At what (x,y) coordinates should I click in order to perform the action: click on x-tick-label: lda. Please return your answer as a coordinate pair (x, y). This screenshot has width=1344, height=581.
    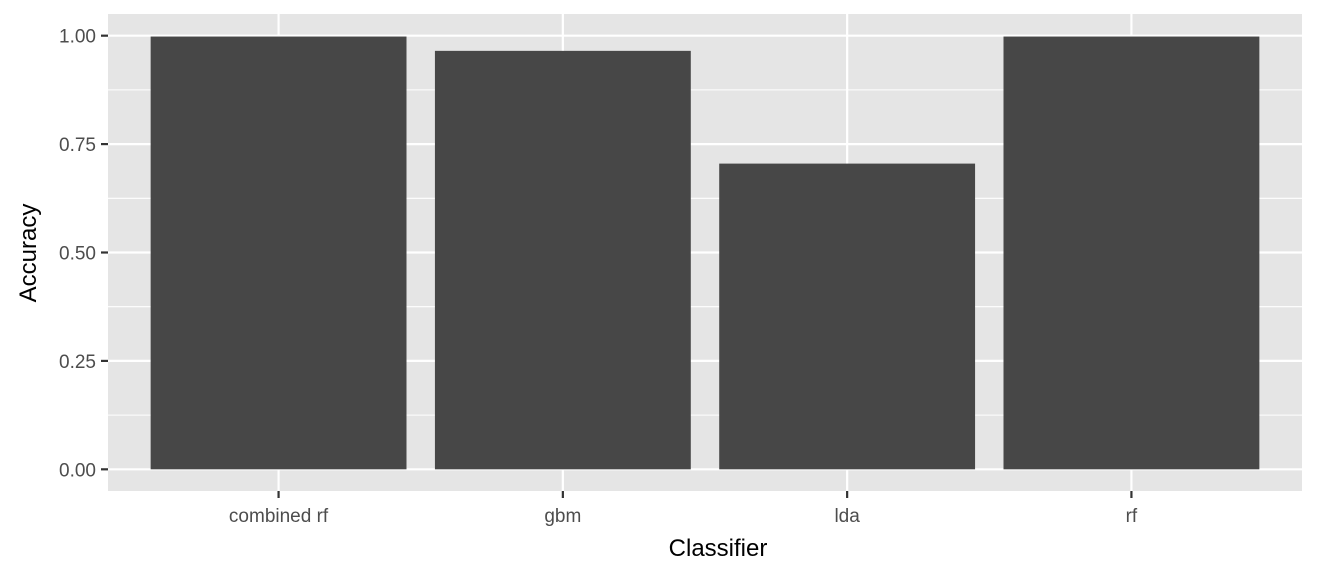
    Looking at the image, I should click on (847, 516).